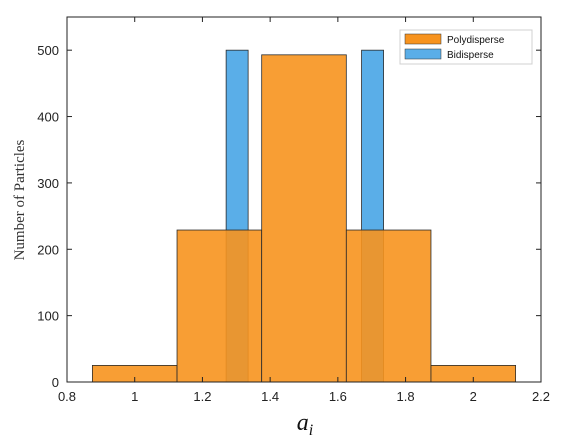 The height and width of the screenshot is (442, 567). What do you see at coordinates (466, 47) in the screenshot?
I see `legend: Polydisperse Bidisperse` at bounding box center [466, 47].